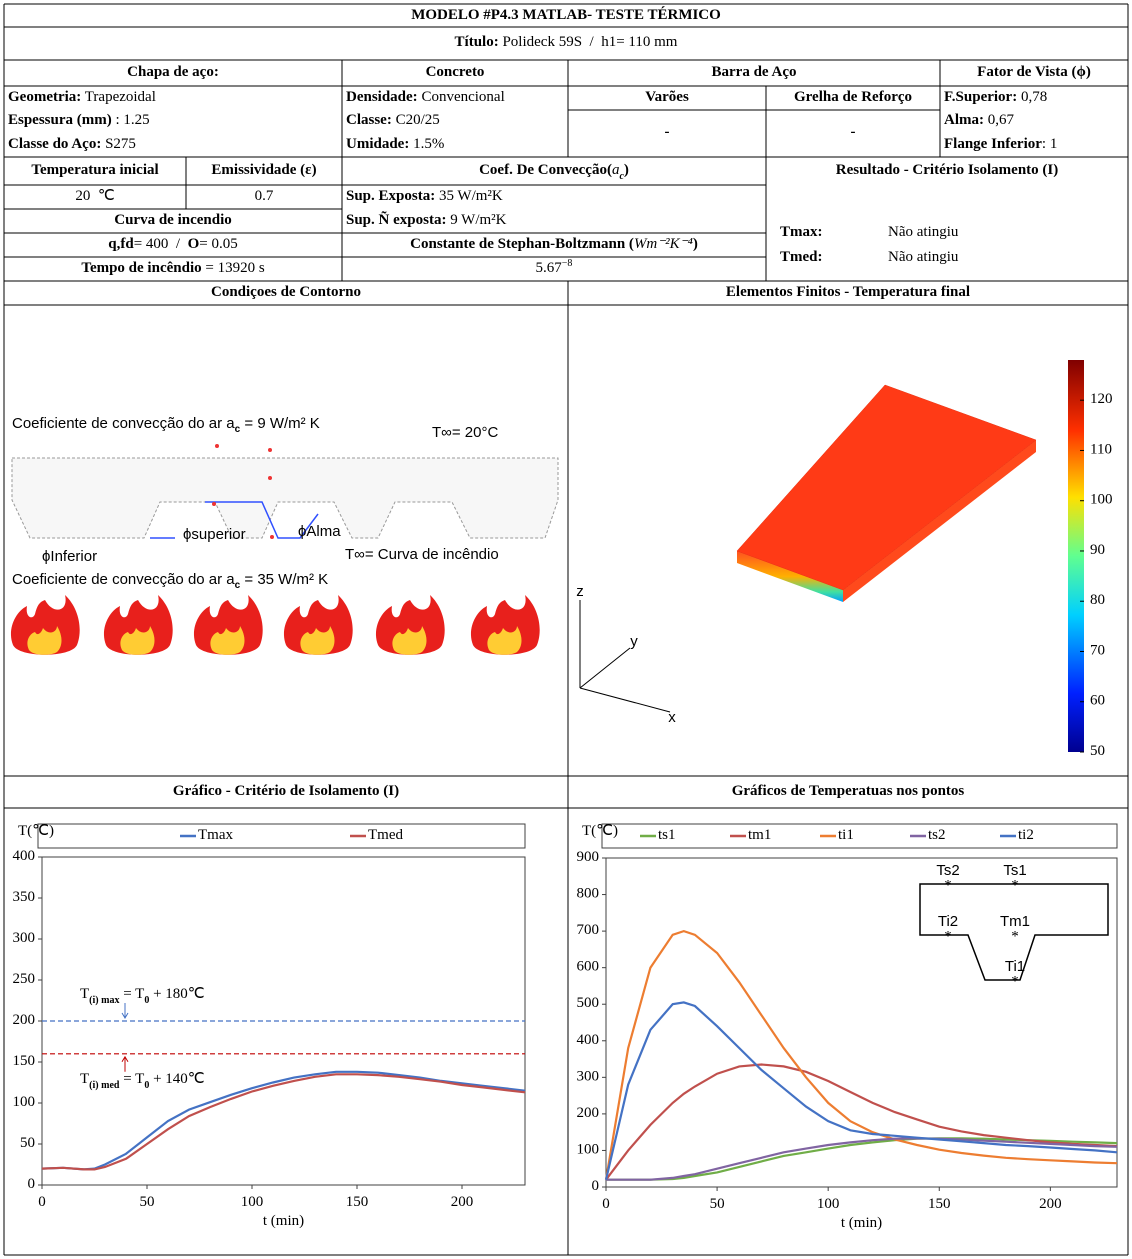 Image resolution: width=1132 pixels, height=1259 pixels. I want to click on text-part: Título:, so click(477, 42).